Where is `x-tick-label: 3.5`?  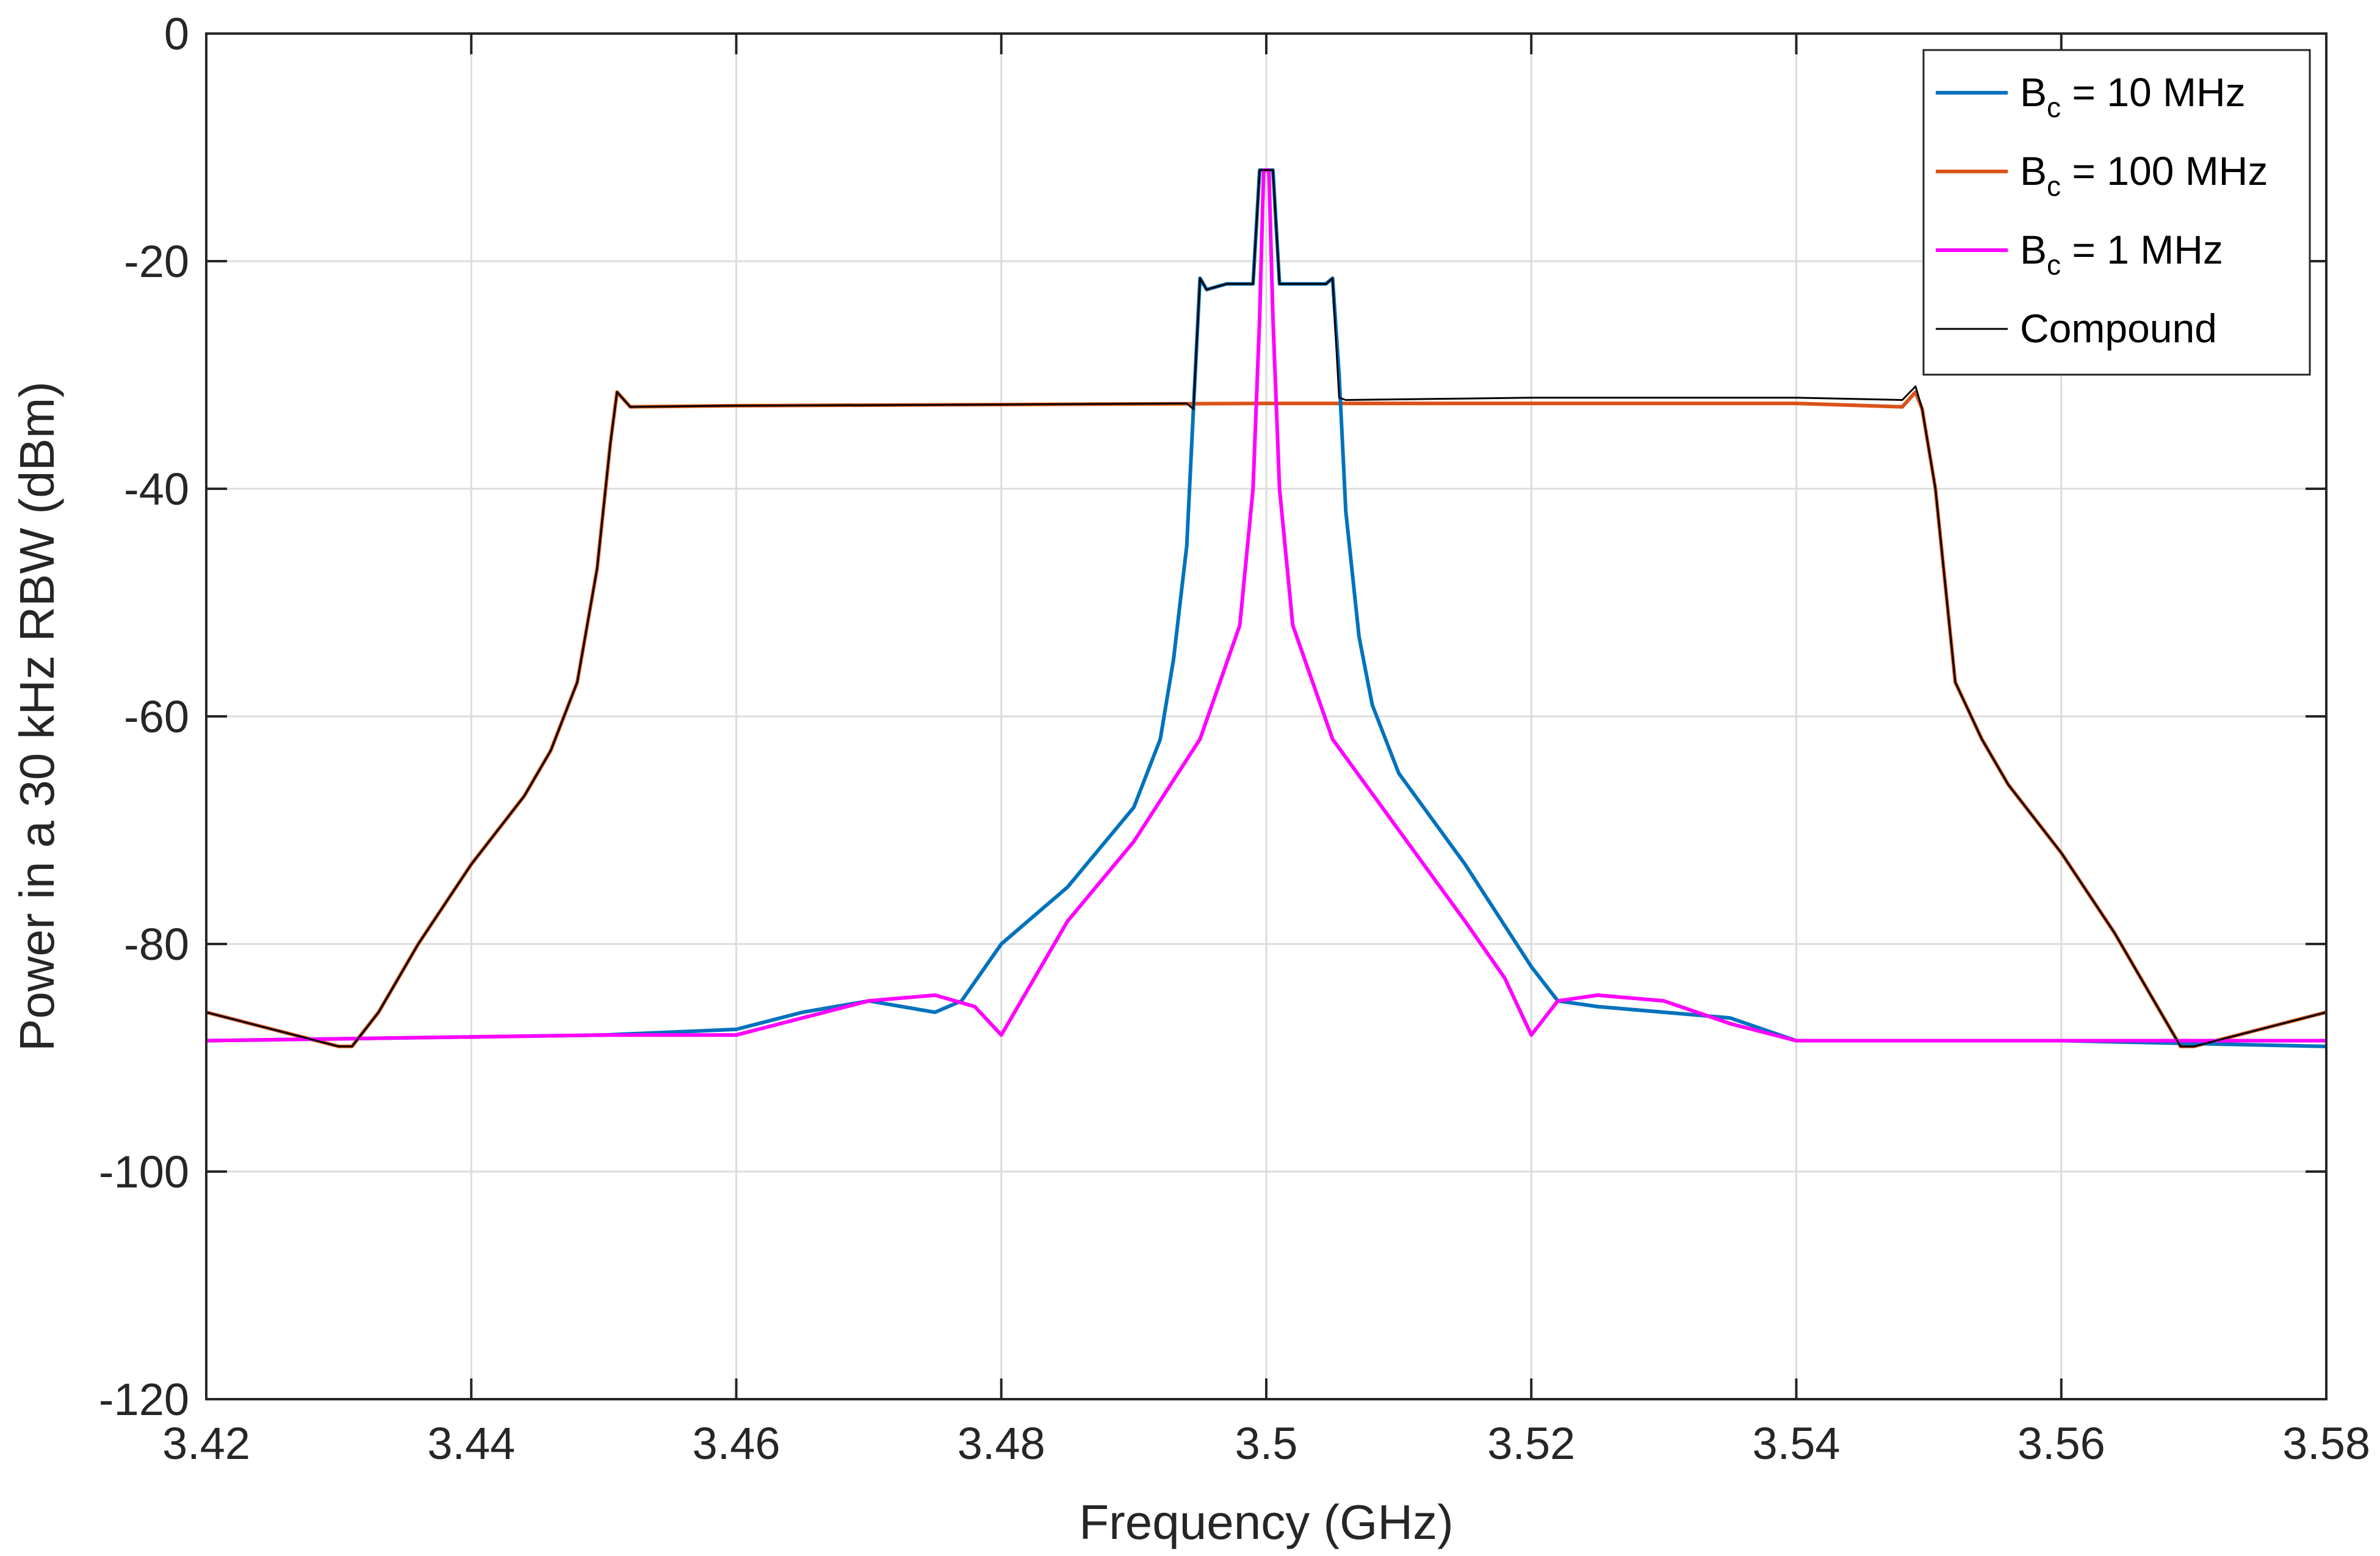 x-tick-label: 3.5 is located at coordinates (1266, 1444).